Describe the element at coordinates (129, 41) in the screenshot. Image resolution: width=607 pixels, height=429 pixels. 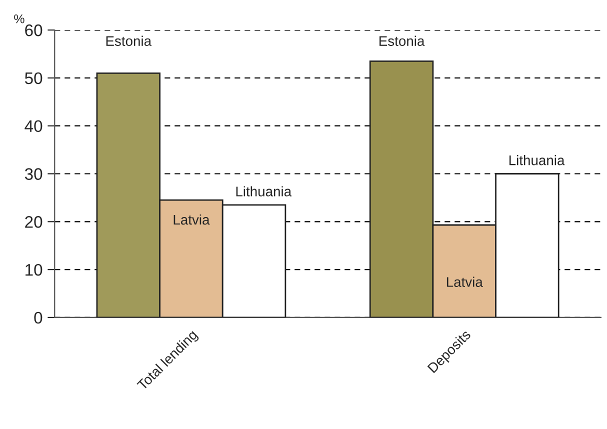
I see `text: Estonia` at that location.